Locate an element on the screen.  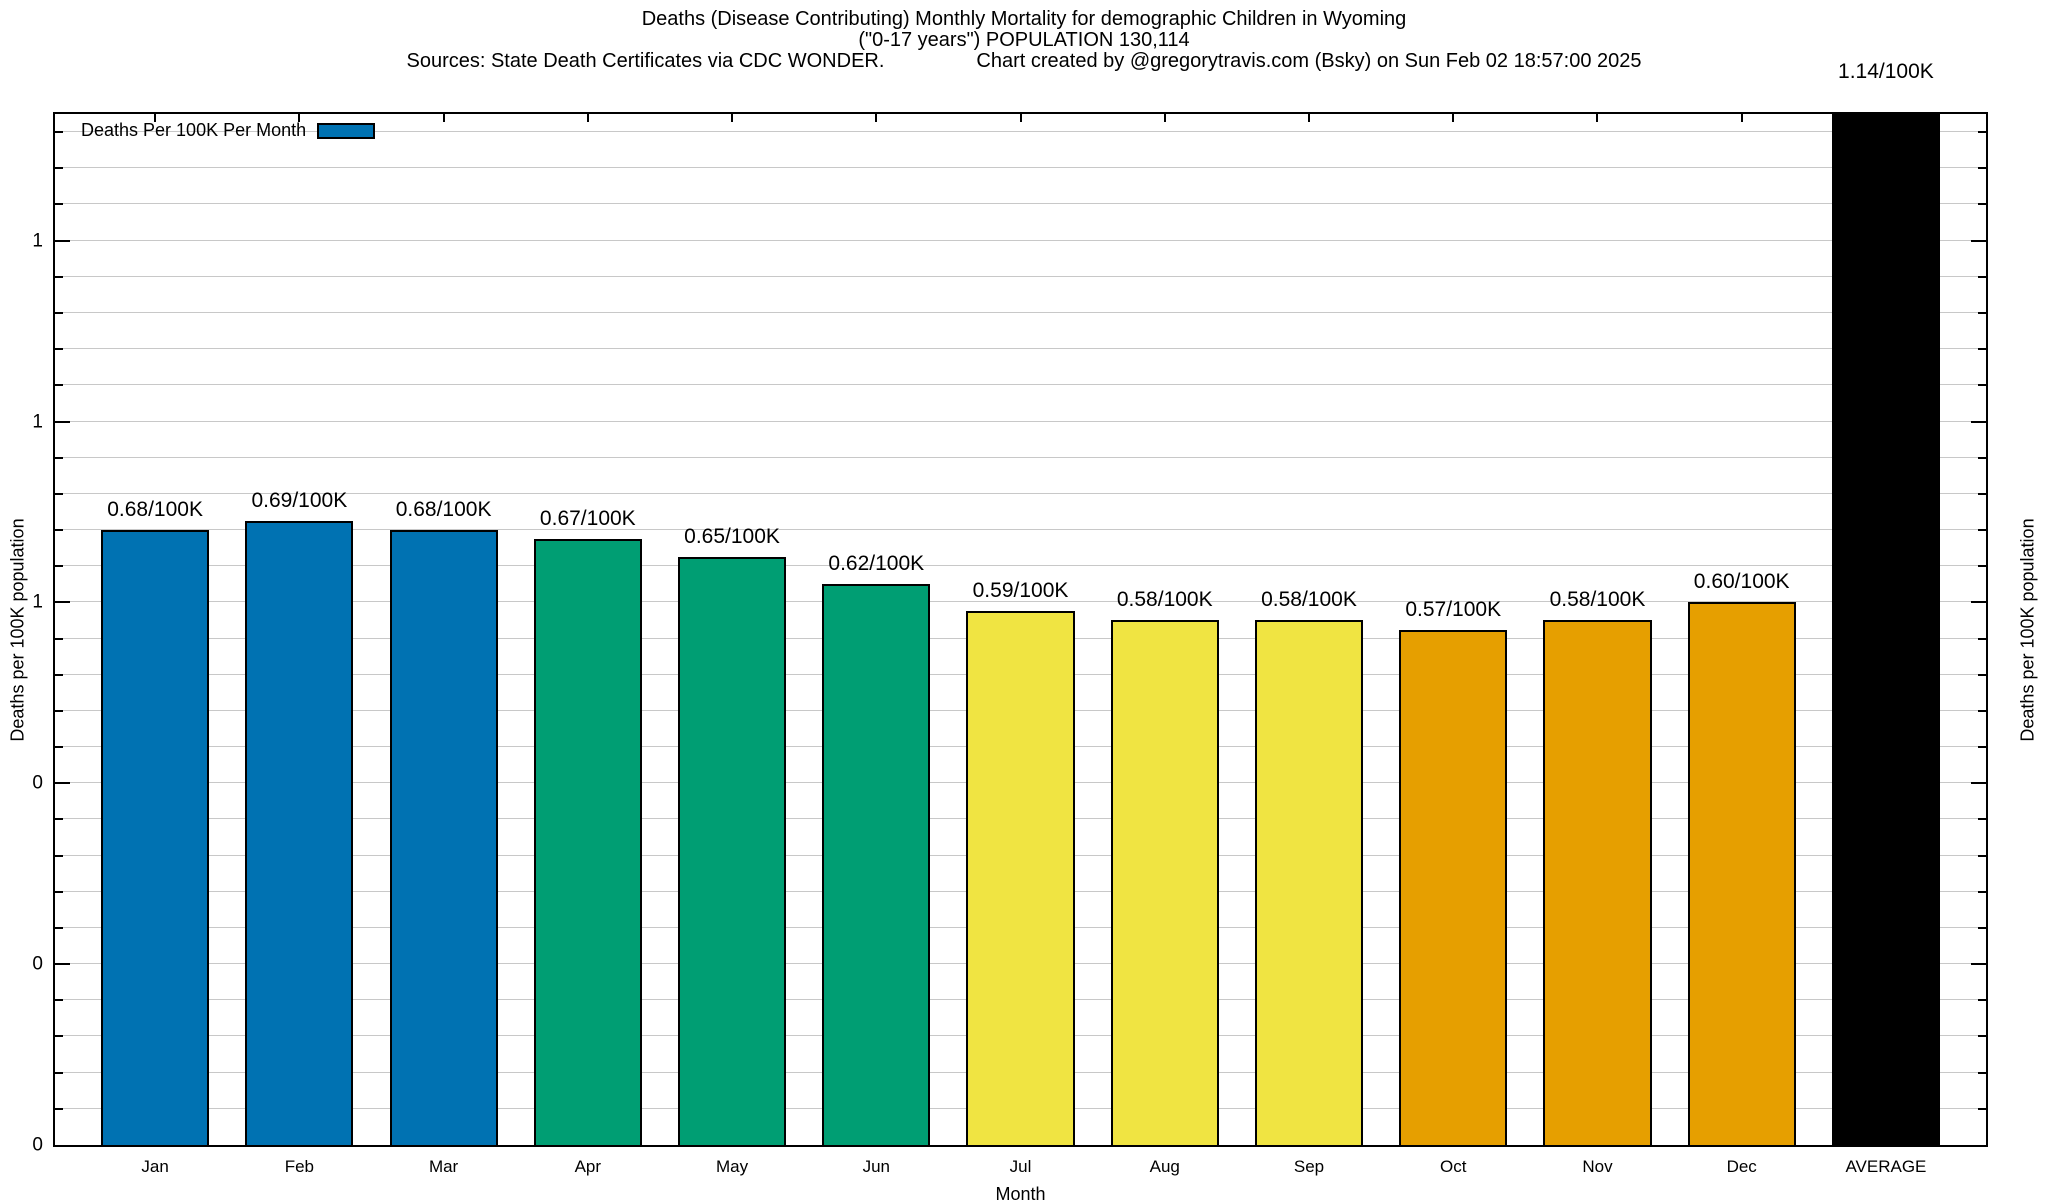
x-axis-title: Month is located at coordinates (1020, 1192).